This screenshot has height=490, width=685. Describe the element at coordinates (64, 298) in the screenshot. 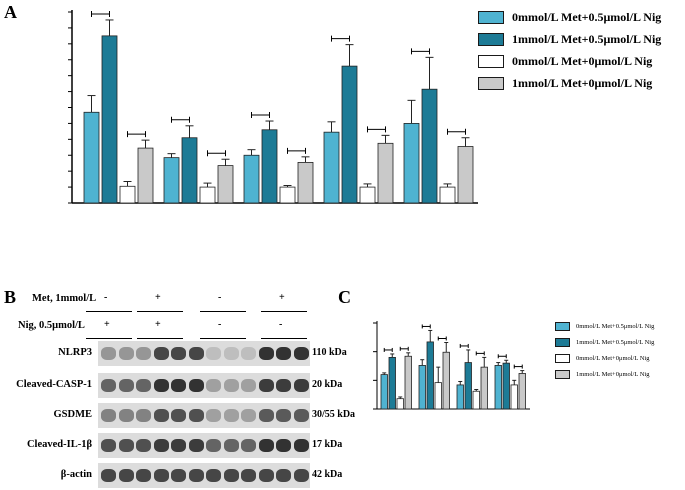

I see `condition-label: Met, 1mmol/L` at that location.